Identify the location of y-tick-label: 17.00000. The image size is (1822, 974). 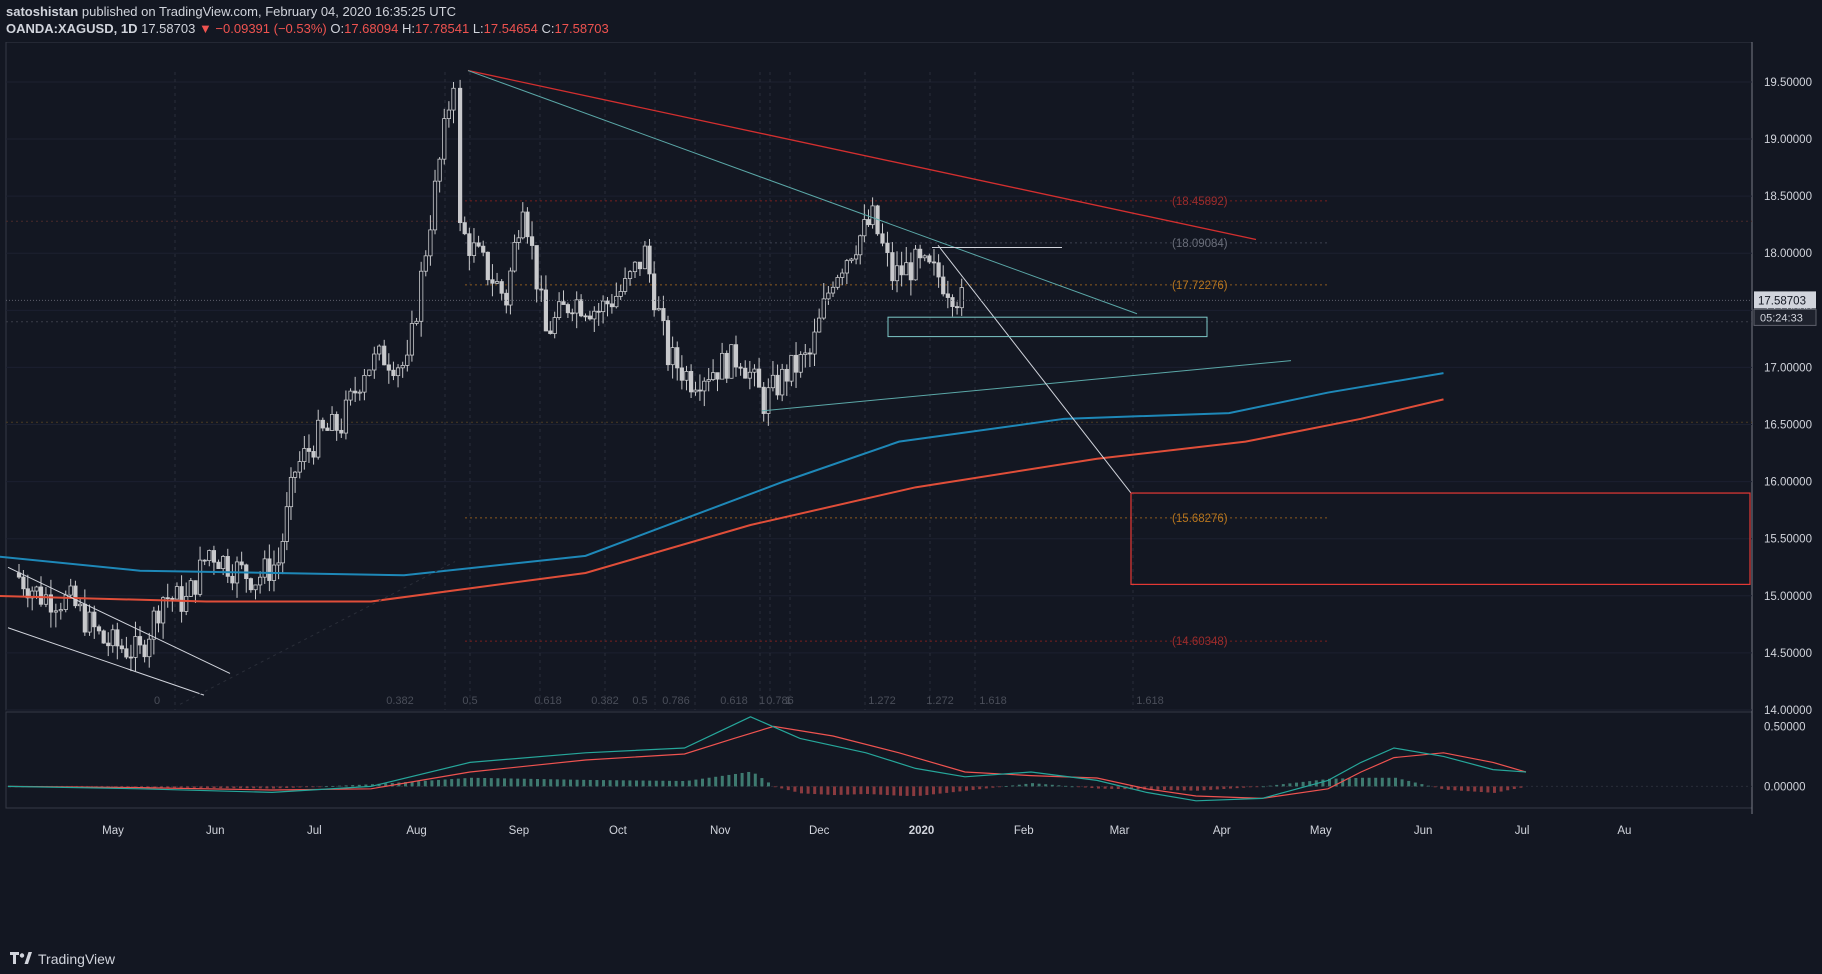
(1788, 368).